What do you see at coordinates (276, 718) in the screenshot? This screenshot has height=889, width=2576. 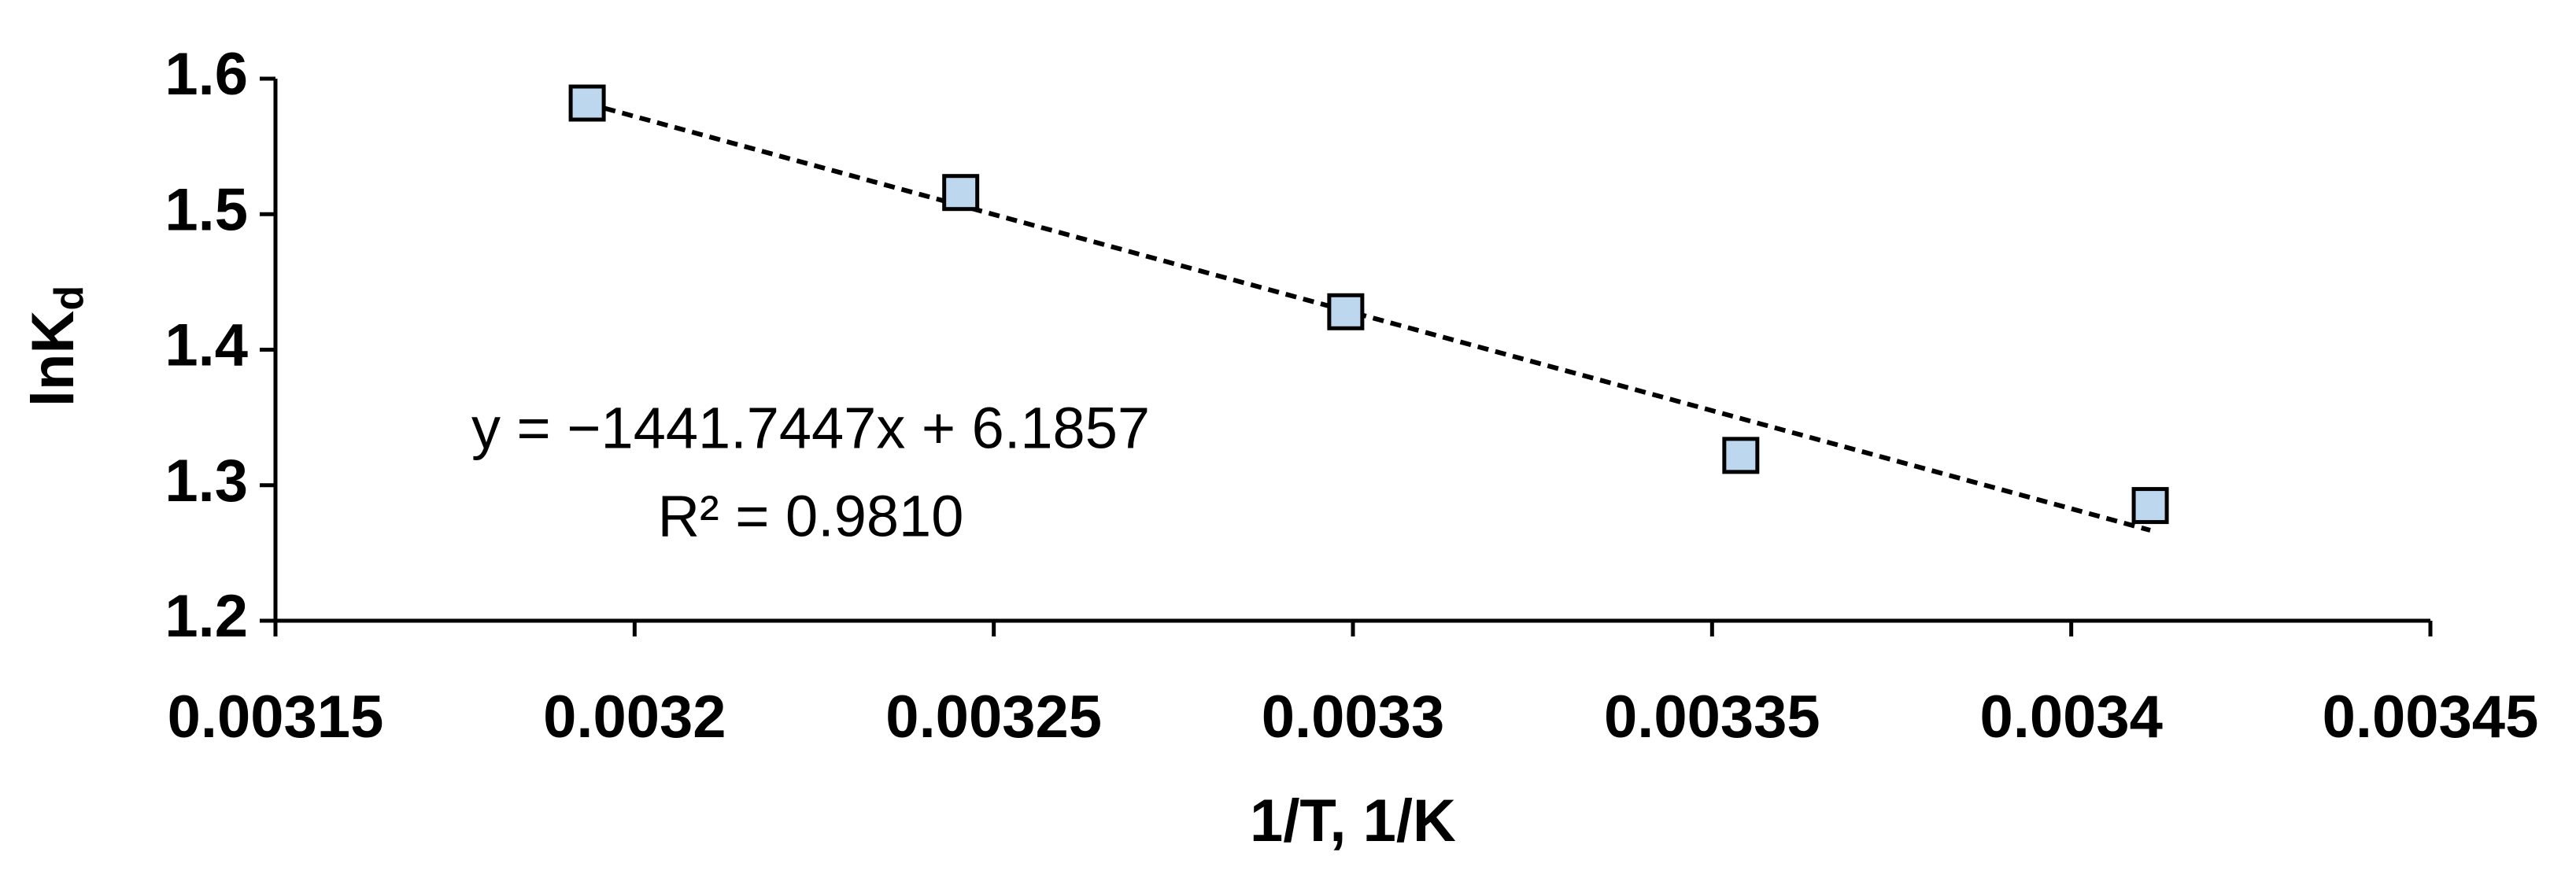 I see `x-tick-label: 0.00315` at bounding box center [276, 718].